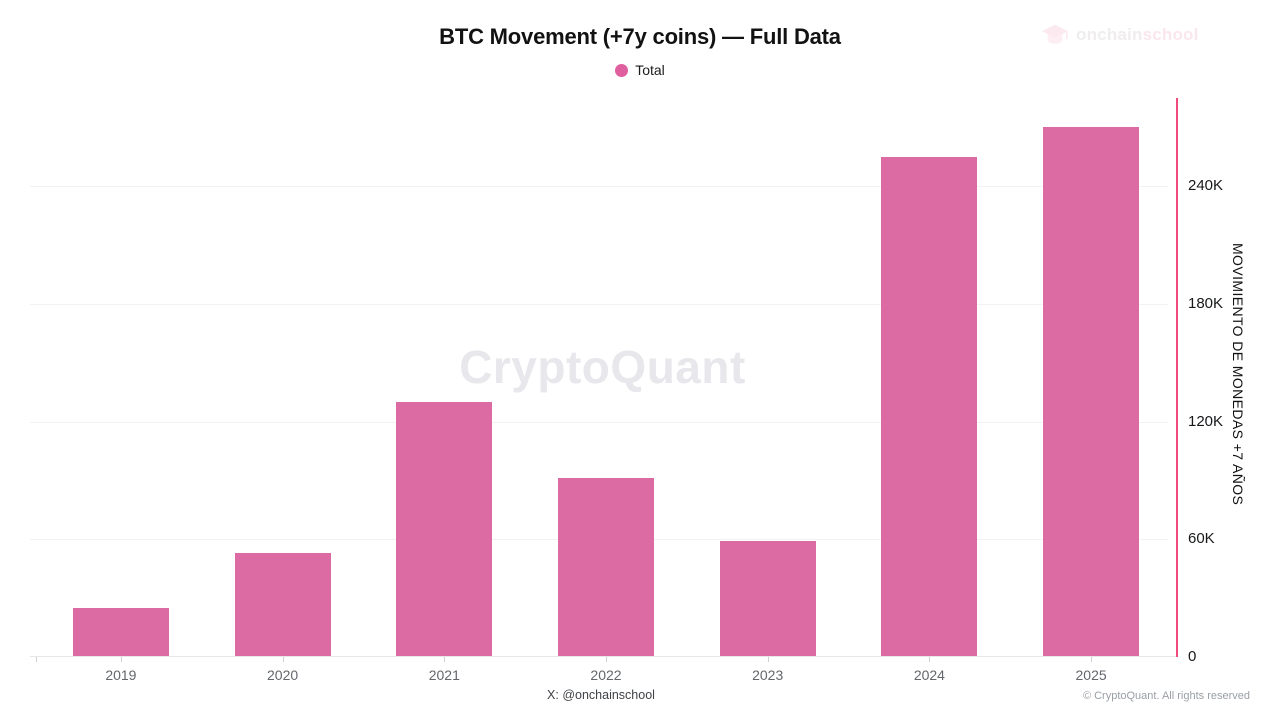 The width and height of the screenshot is (1280, 720). Describe the element at coordinates (606, 567) in the screenshot. I see `bar-2022` at that location.